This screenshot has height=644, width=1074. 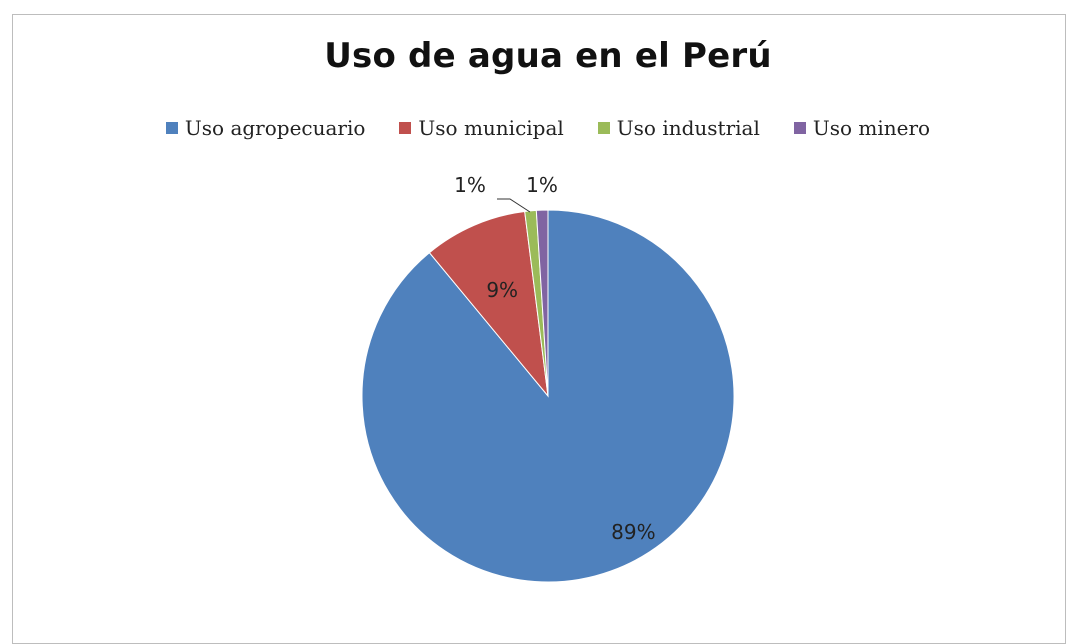 I want to click on slice-minero, so click(x=542, y=303).